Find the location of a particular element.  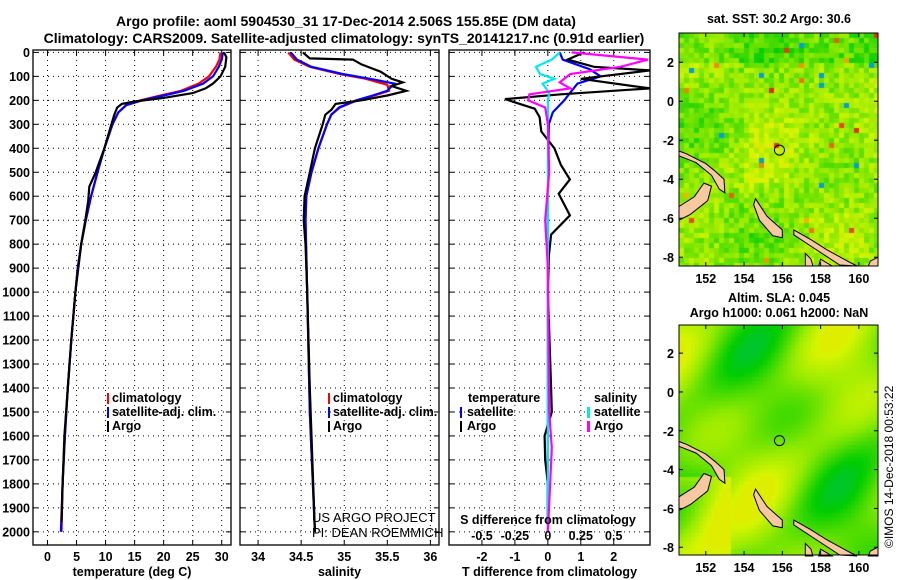

x-axis-label: T difference from climatology is located at coordinates (549, 572).